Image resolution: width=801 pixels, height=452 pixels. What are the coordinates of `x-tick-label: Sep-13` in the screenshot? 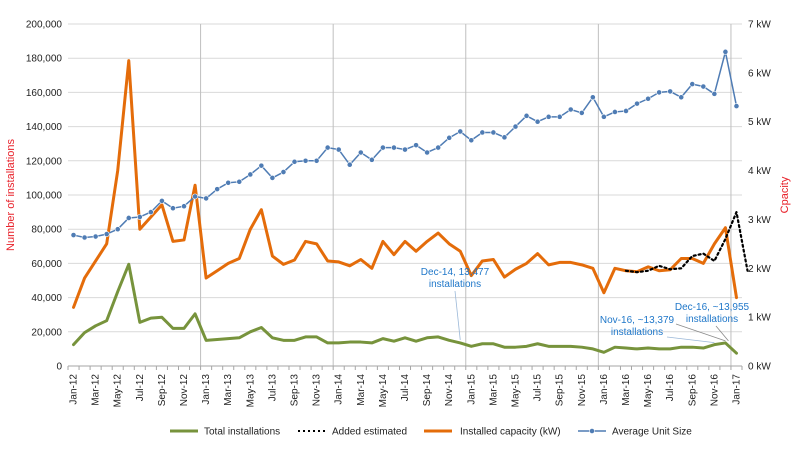 It's located at (295, 390).